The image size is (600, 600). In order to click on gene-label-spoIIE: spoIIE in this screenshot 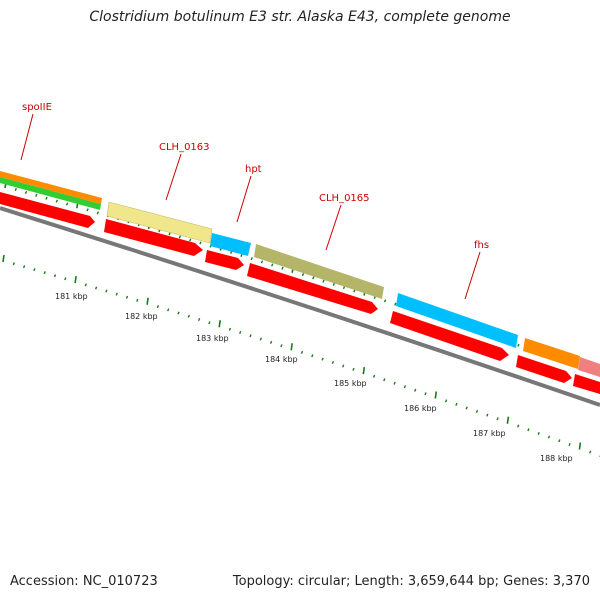, I will do `click(37, 107)`.